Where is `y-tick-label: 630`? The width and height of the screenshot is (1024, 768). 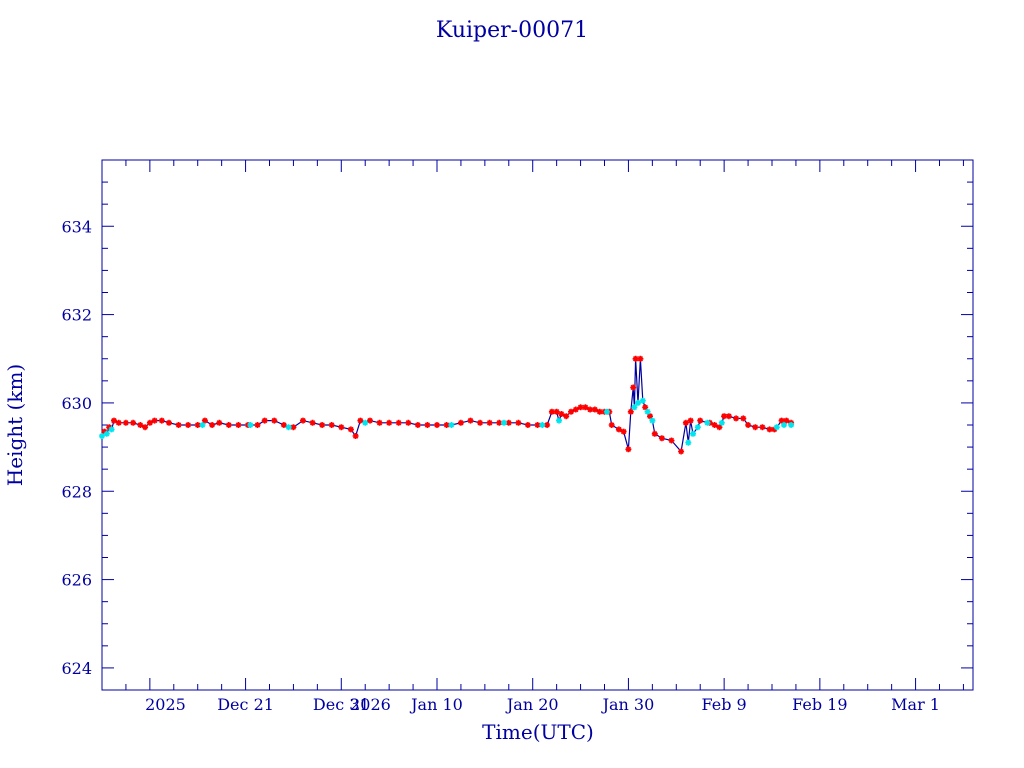 y-tick-label: 630 is located at coordinates (76, 403).